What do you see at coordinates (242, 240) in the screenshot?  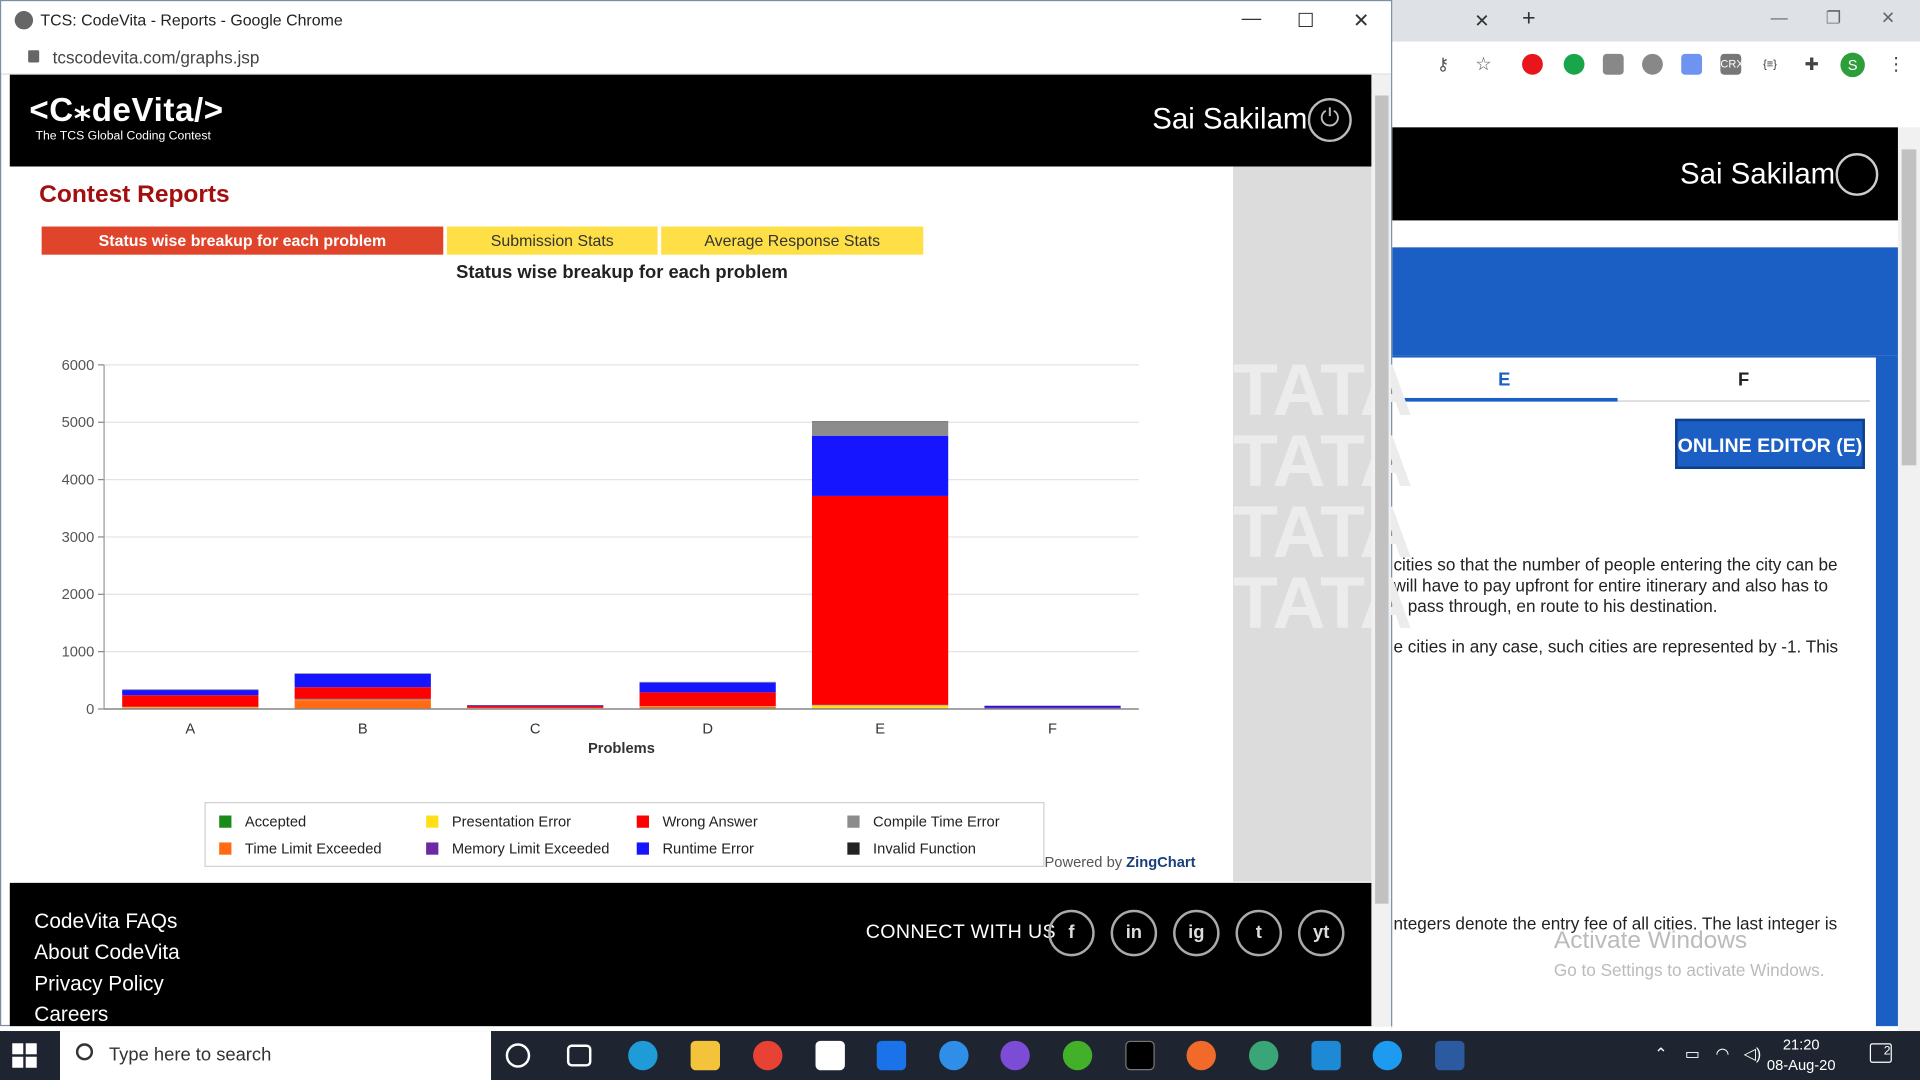 I see `tab-status-breakup: Status wise breakup for each problem` at bounding box center [242, 240].